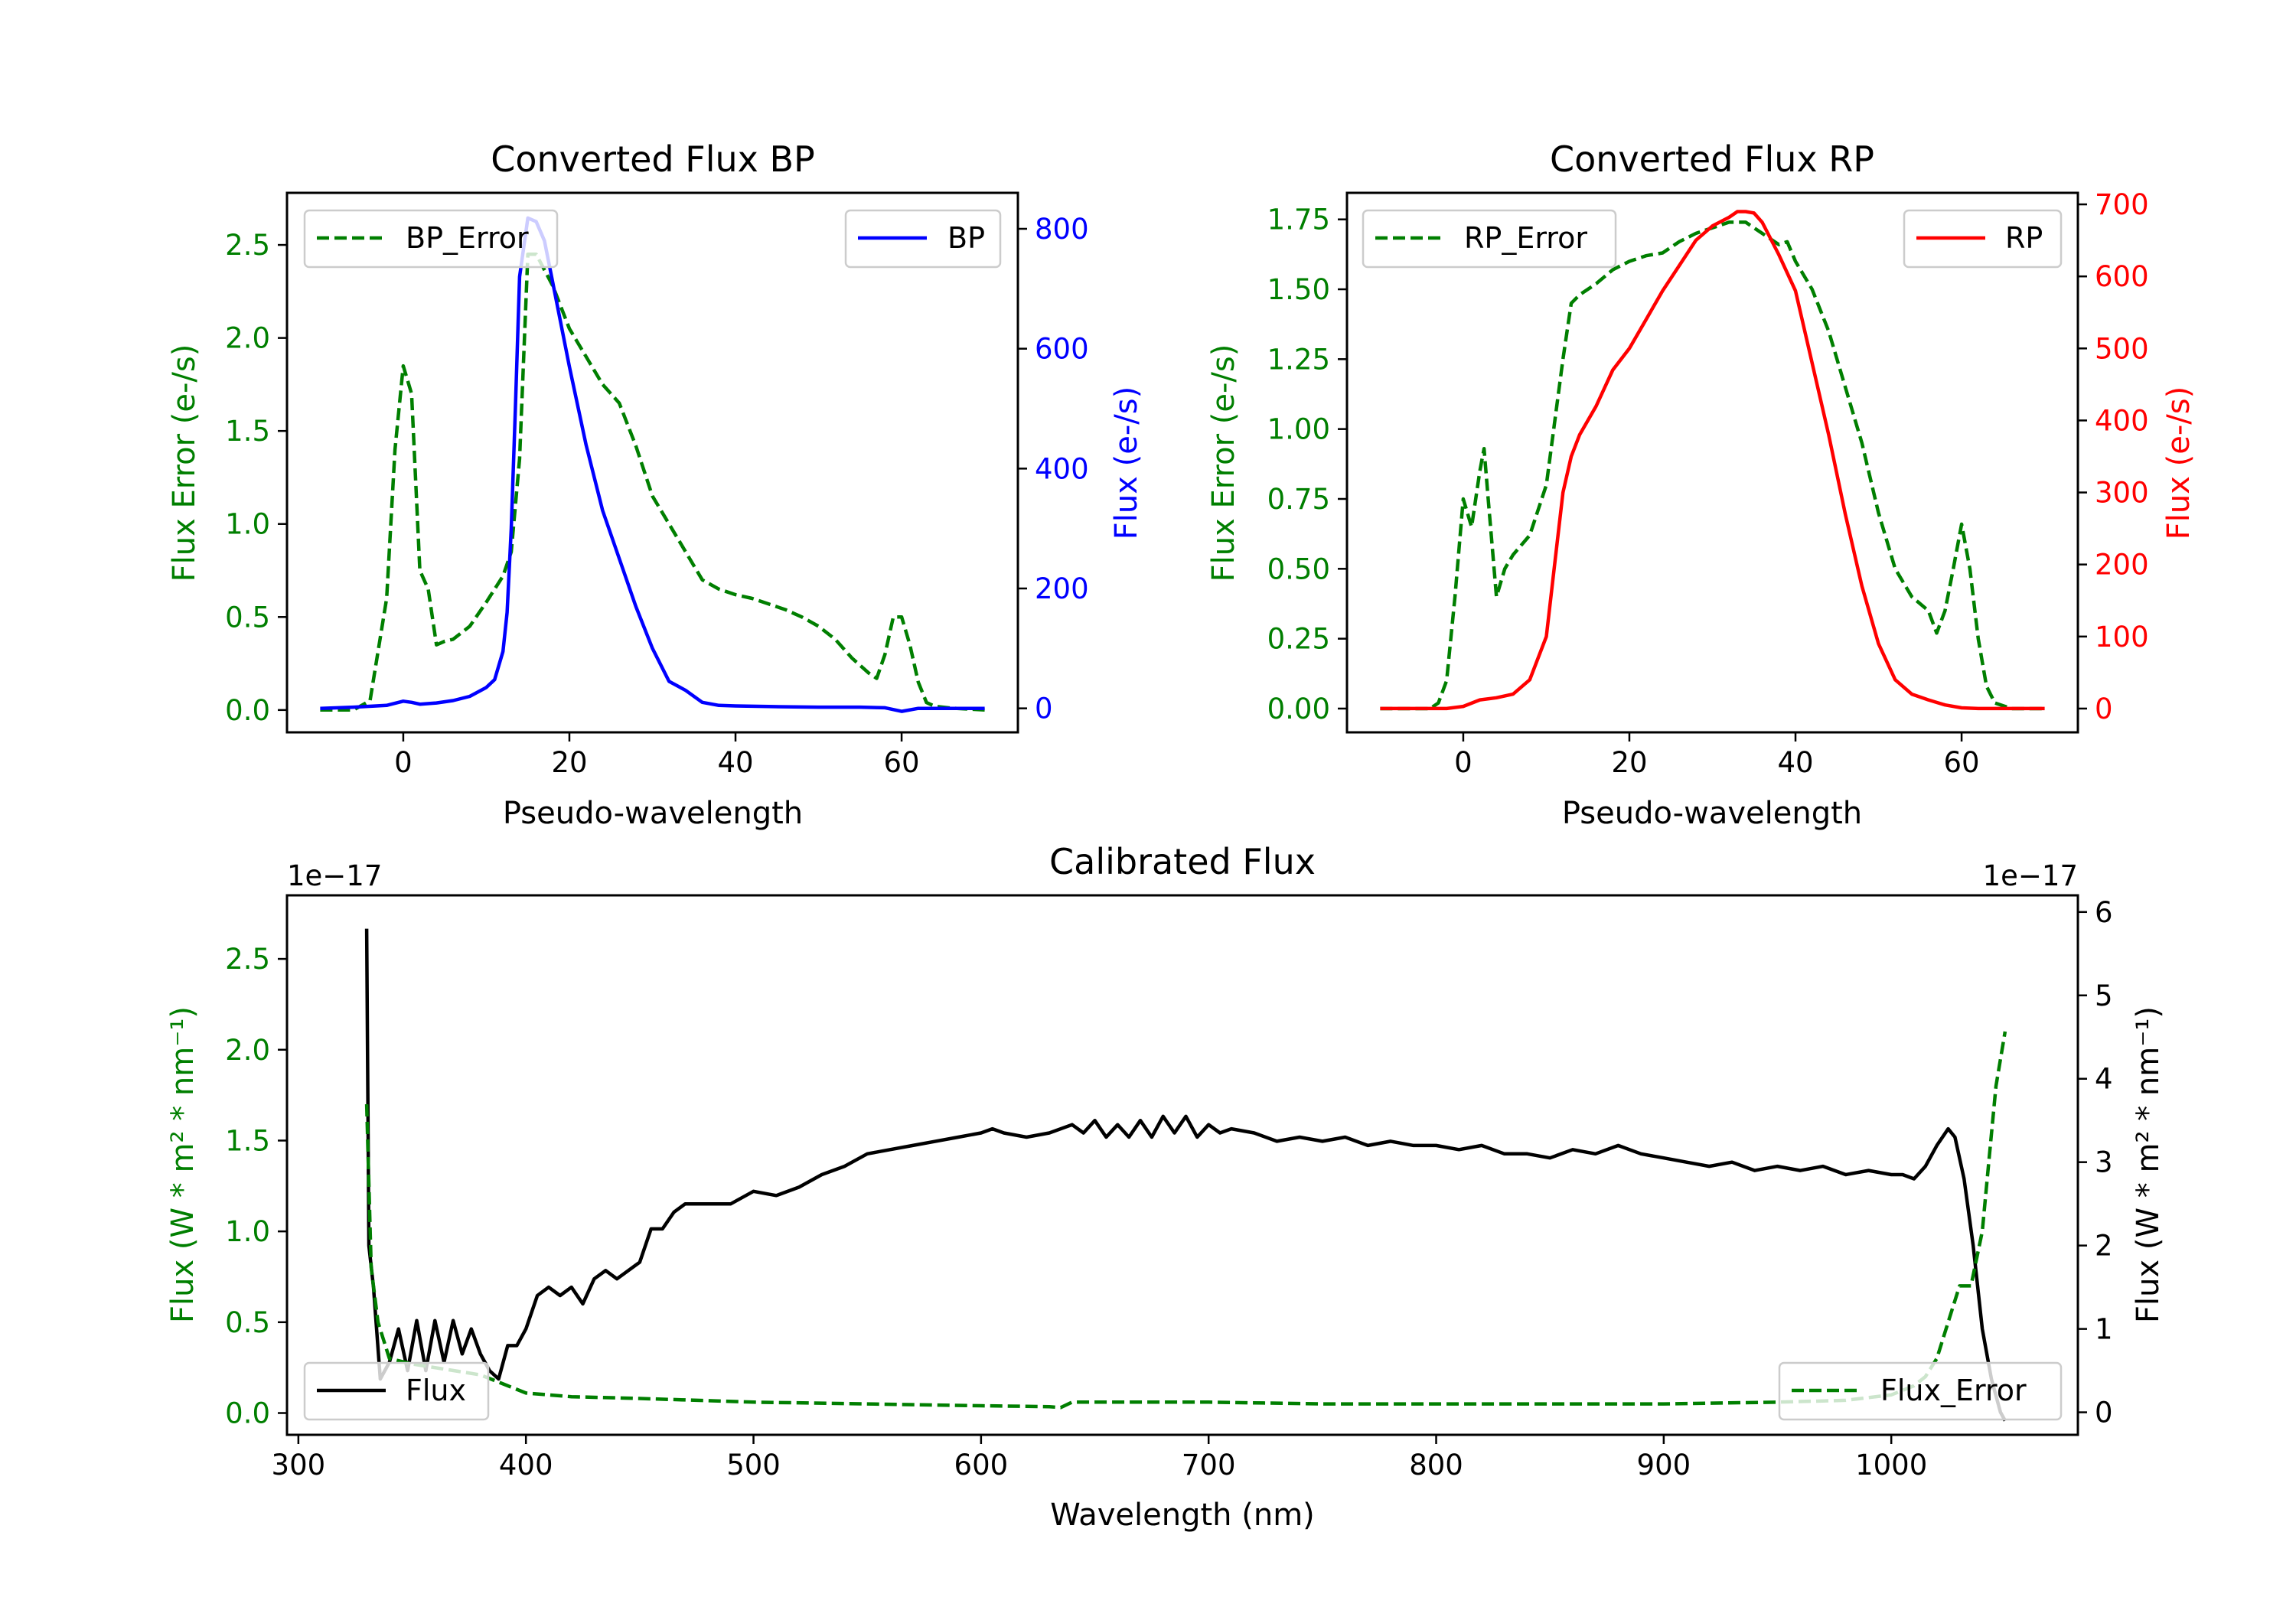 The width and height of the screenshot is (2296, 1607). I want to click on left-tick-label: 0.50, so click(1298, 569).